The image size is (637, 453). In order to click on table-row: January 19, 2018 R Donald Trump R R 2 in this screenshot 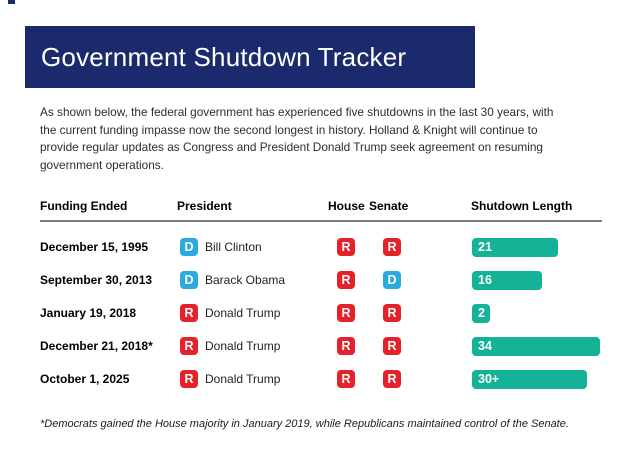, I will do `click(318, 313)`.